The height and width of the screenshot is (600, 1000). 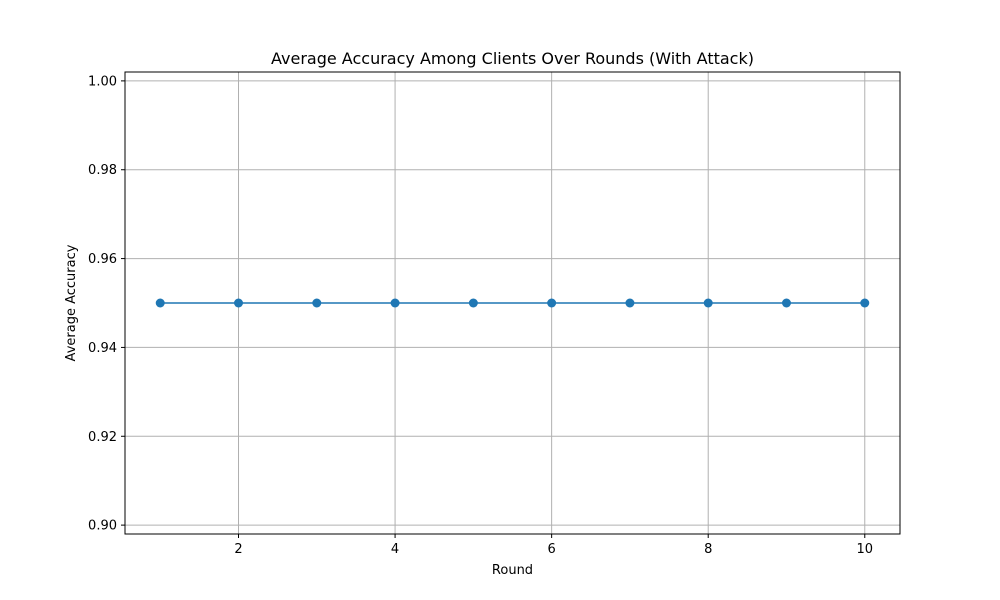 I want to click on x-tick-label: 6, so click(x=552, y=549).